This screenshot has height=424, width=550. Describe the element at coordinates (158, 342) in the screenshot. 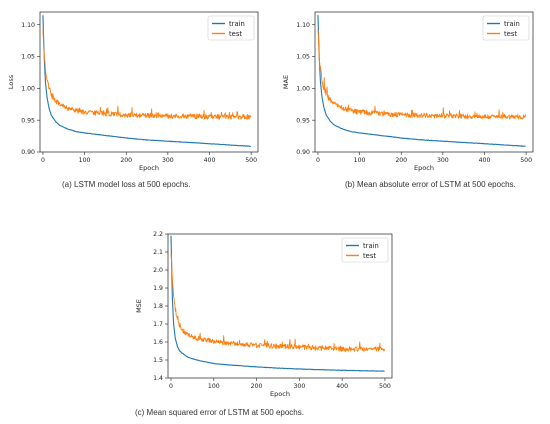

I see `y-tick-label: 1.6` at that location.